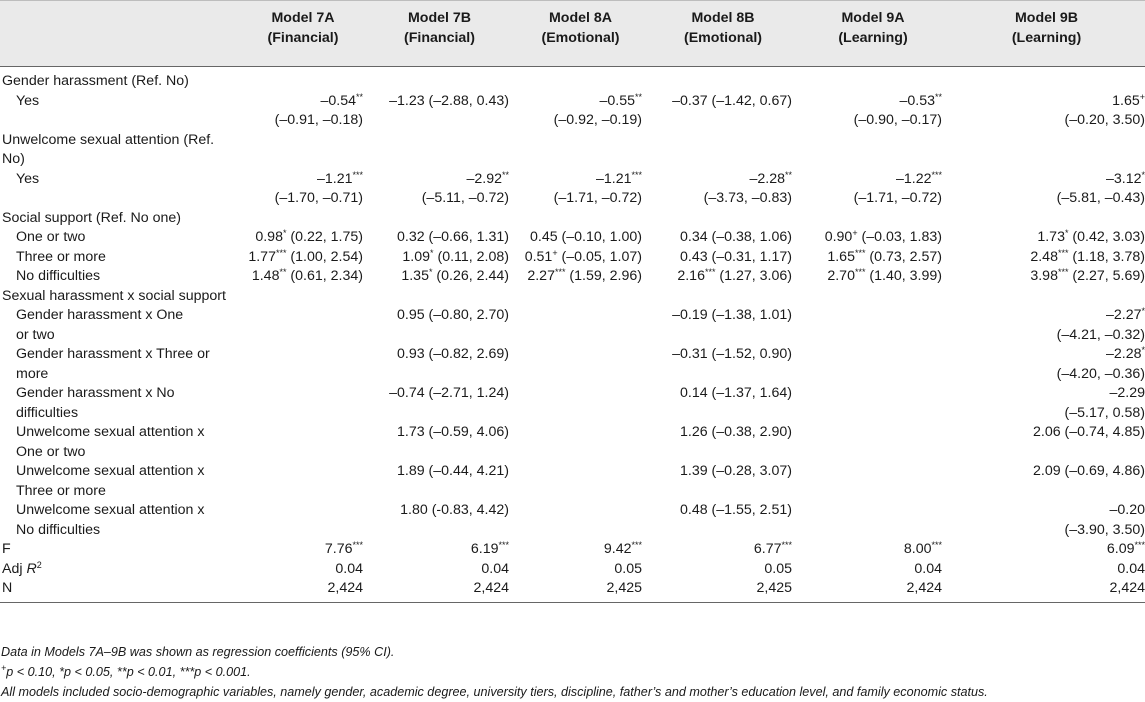 The width and height of the screenshot is (1145, 702). What do you see at coordinates (572, 375) in the screenshot?
I see `table-row: more (–4.20, –0.36)` at bounding box center [572, 375].